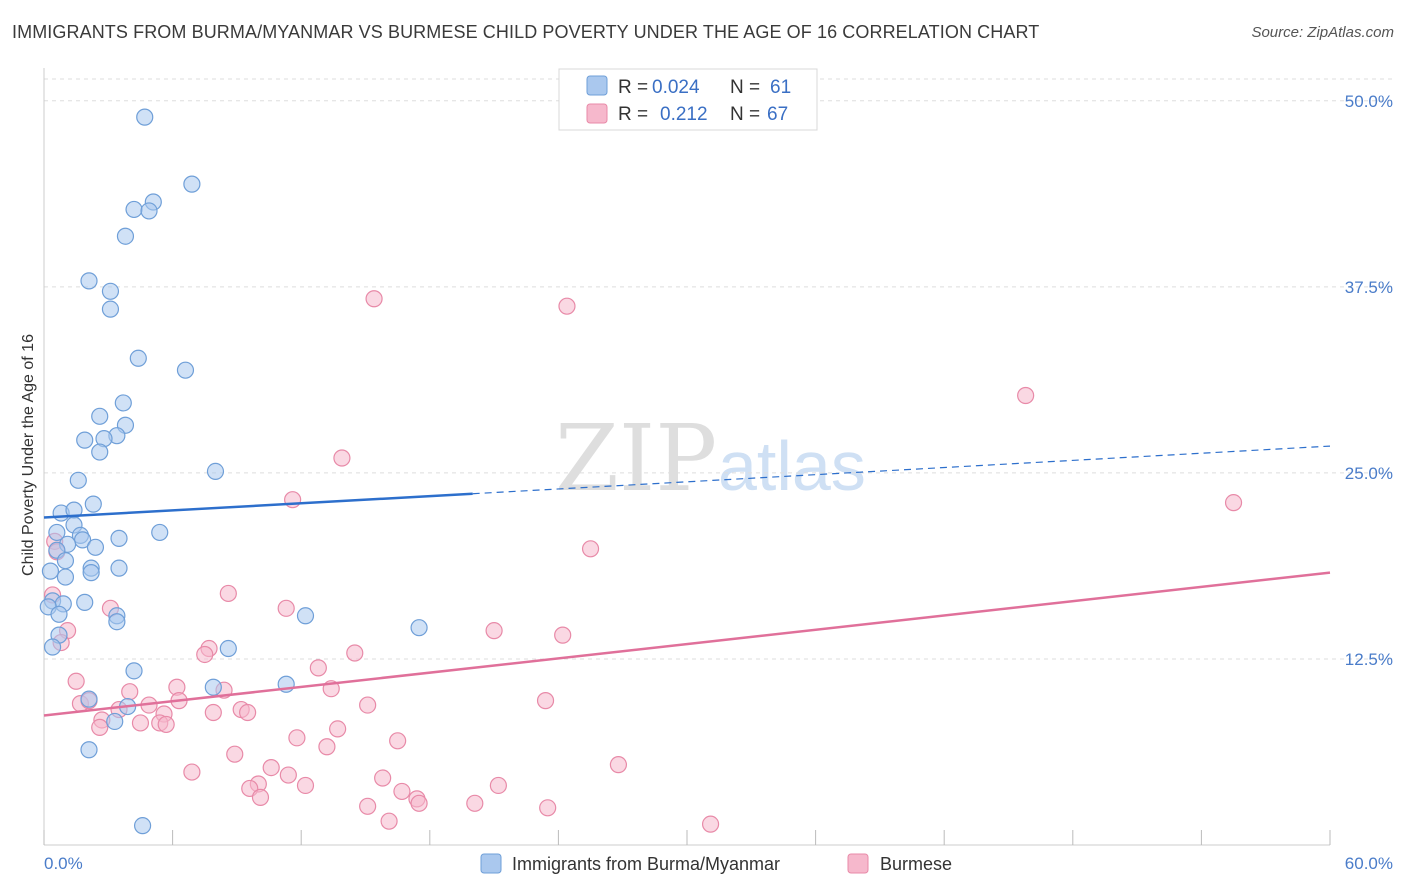 The height and width of the screenshot is (892, 1406). Describe the element at coordinates (688, 99) in the screenshot. I see `legend: R = 0.024 N = 61 R = 0.212 N = 67` at that location.